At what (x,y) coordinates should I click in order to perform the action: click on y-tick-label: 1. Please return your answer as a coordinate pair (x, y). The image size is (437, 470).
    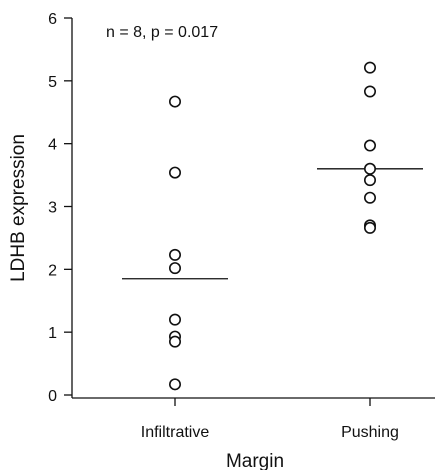
    Looking at the image, I should click on (52, 333).